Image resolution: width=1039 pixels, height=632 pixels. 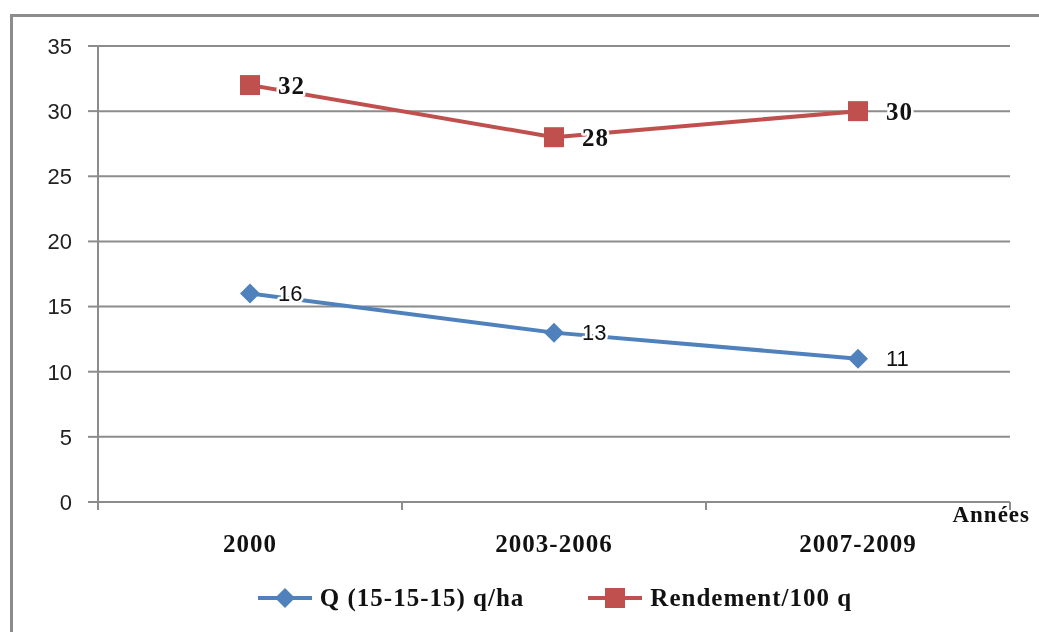 What do you see at coordinates (250, 543) in the screenshot?
I see `x-tick-label: 2000` at bounding box center [250, 543].